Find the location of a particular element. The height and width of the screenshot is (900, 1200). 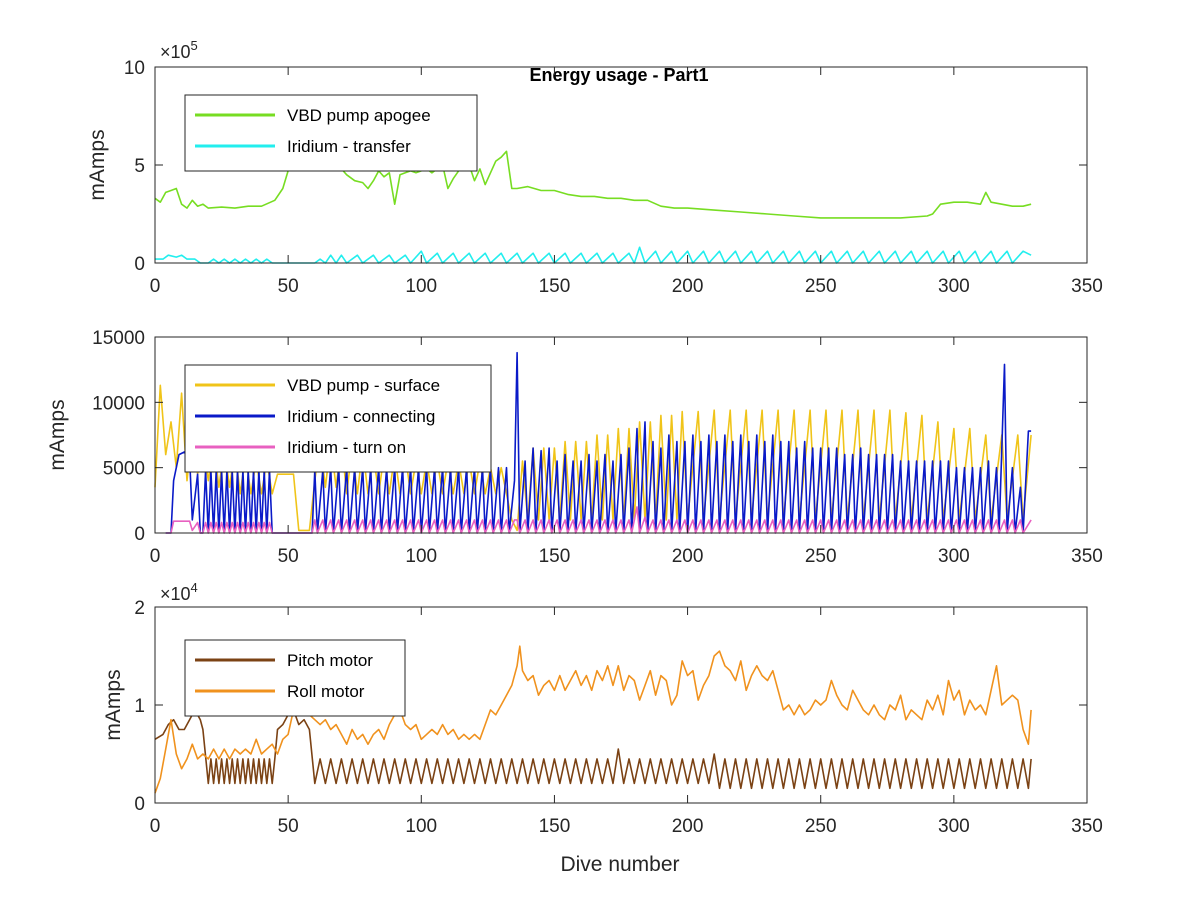

y-tick-label: 10 is located at coordinates (134, 68).